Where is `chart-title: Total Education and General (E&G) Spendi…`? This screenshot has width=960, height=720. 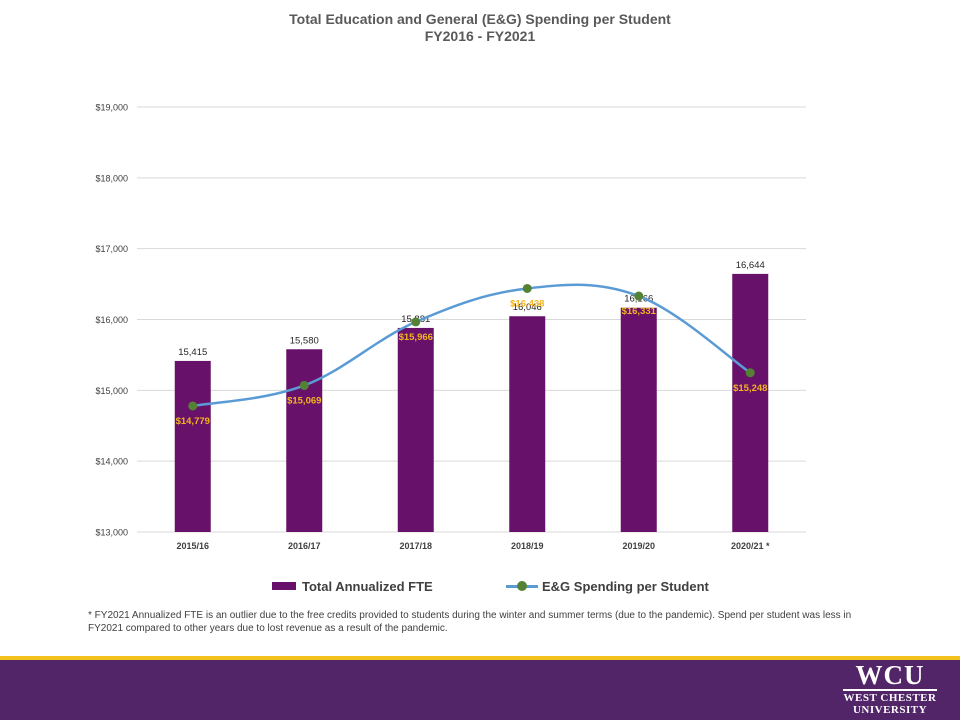 chart-title: Total Education and General (E&G) Spendi… is located at coordinates (480, 19).